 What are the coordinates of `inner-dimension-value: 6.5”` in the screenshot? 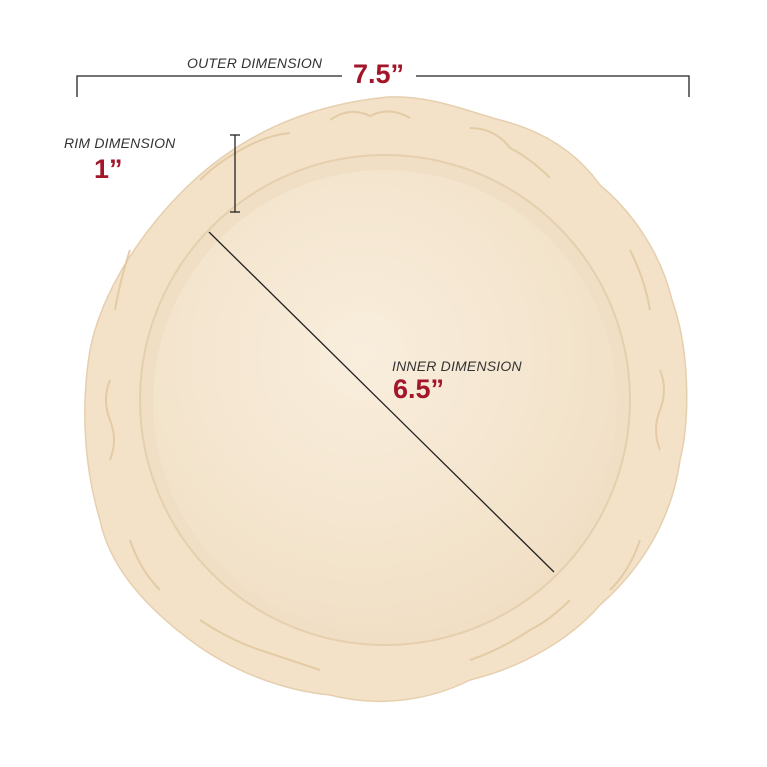 It's located at (419, 389).